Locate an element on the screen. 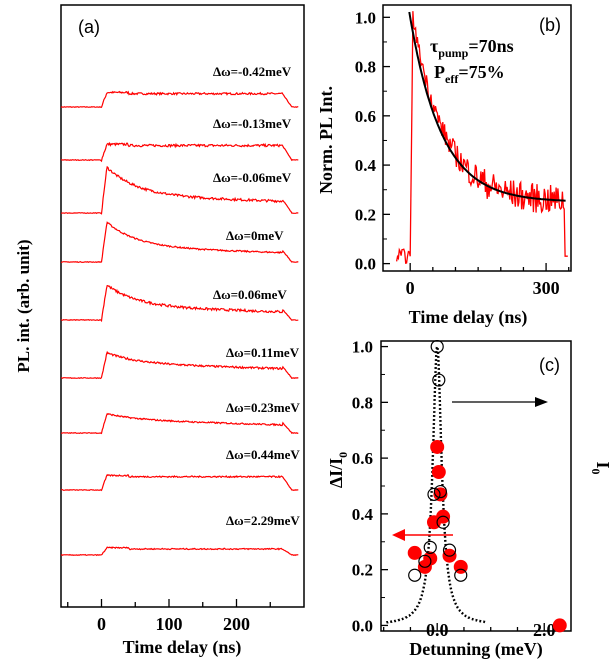 This screenshot has height=663, width=616. panel-c-right-axis-label-sub: 0 is located at coordinates (596, 472).